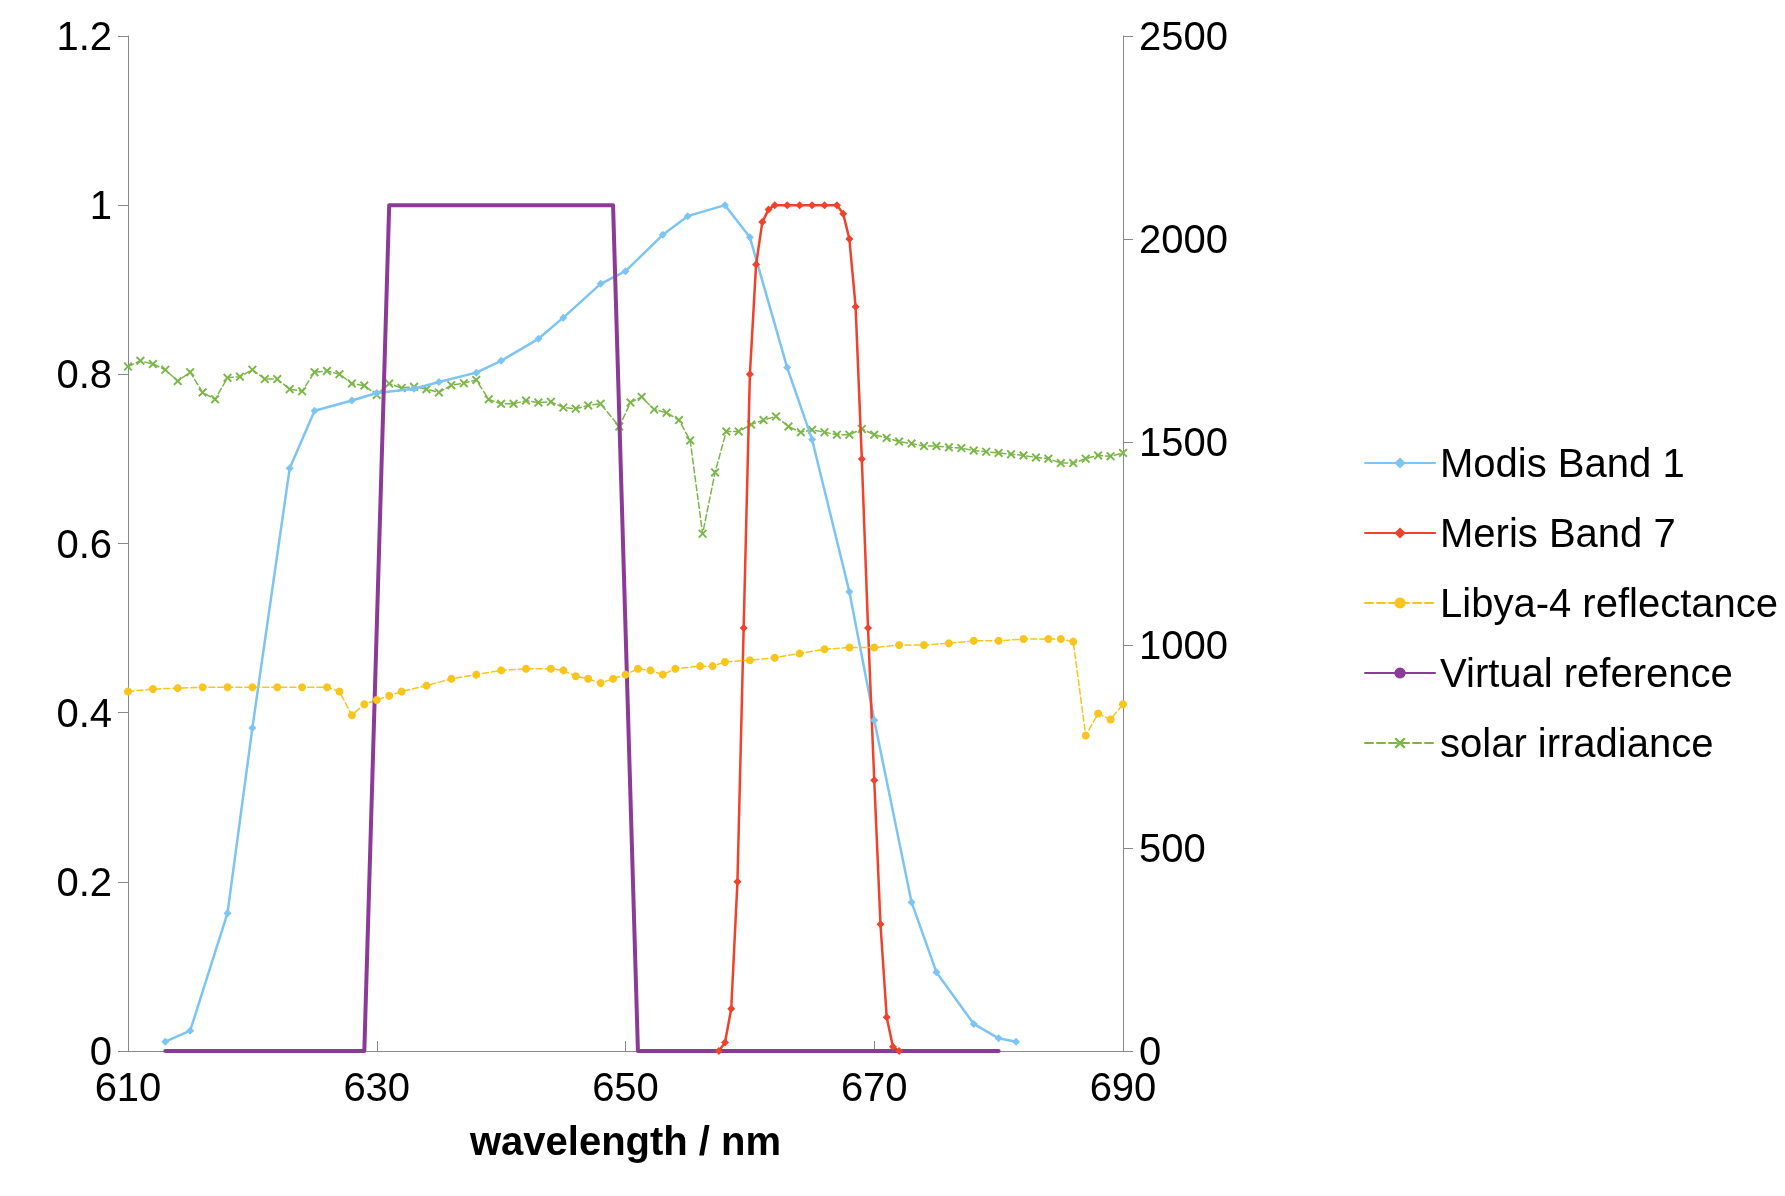 The image size is (1785, 1196). I want to click on x-tick-label: 670, so click(874, 1087).